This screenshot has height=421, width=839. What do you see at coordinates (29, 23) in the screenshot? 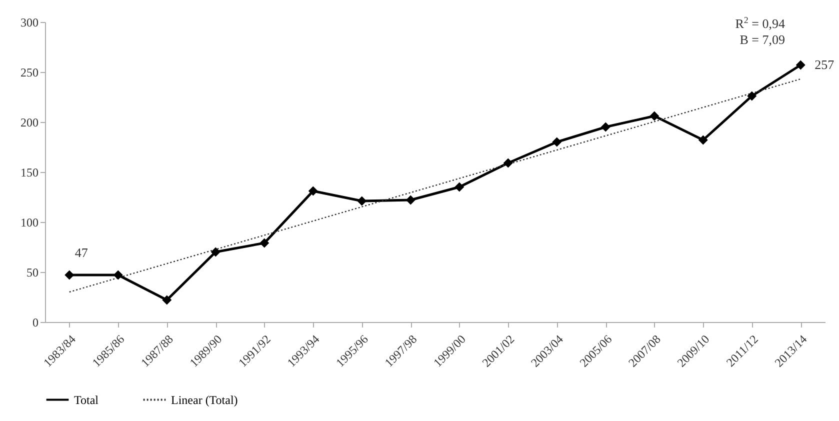
I see `y-tick-label: 300` at bounding box center [29, 23].